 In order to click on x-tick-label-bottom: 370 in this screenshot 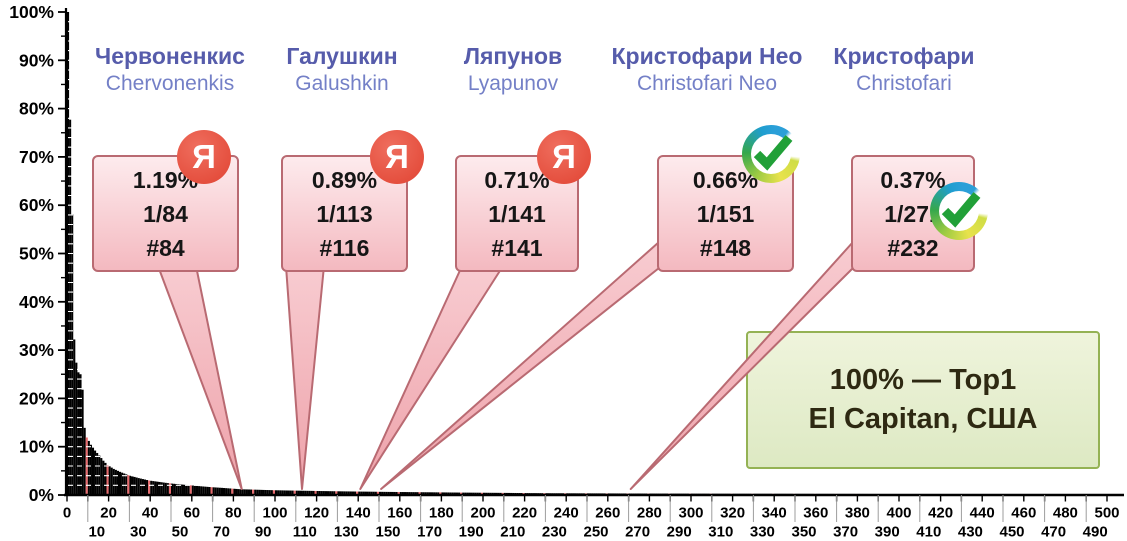, I will do `click(845, 532)`.